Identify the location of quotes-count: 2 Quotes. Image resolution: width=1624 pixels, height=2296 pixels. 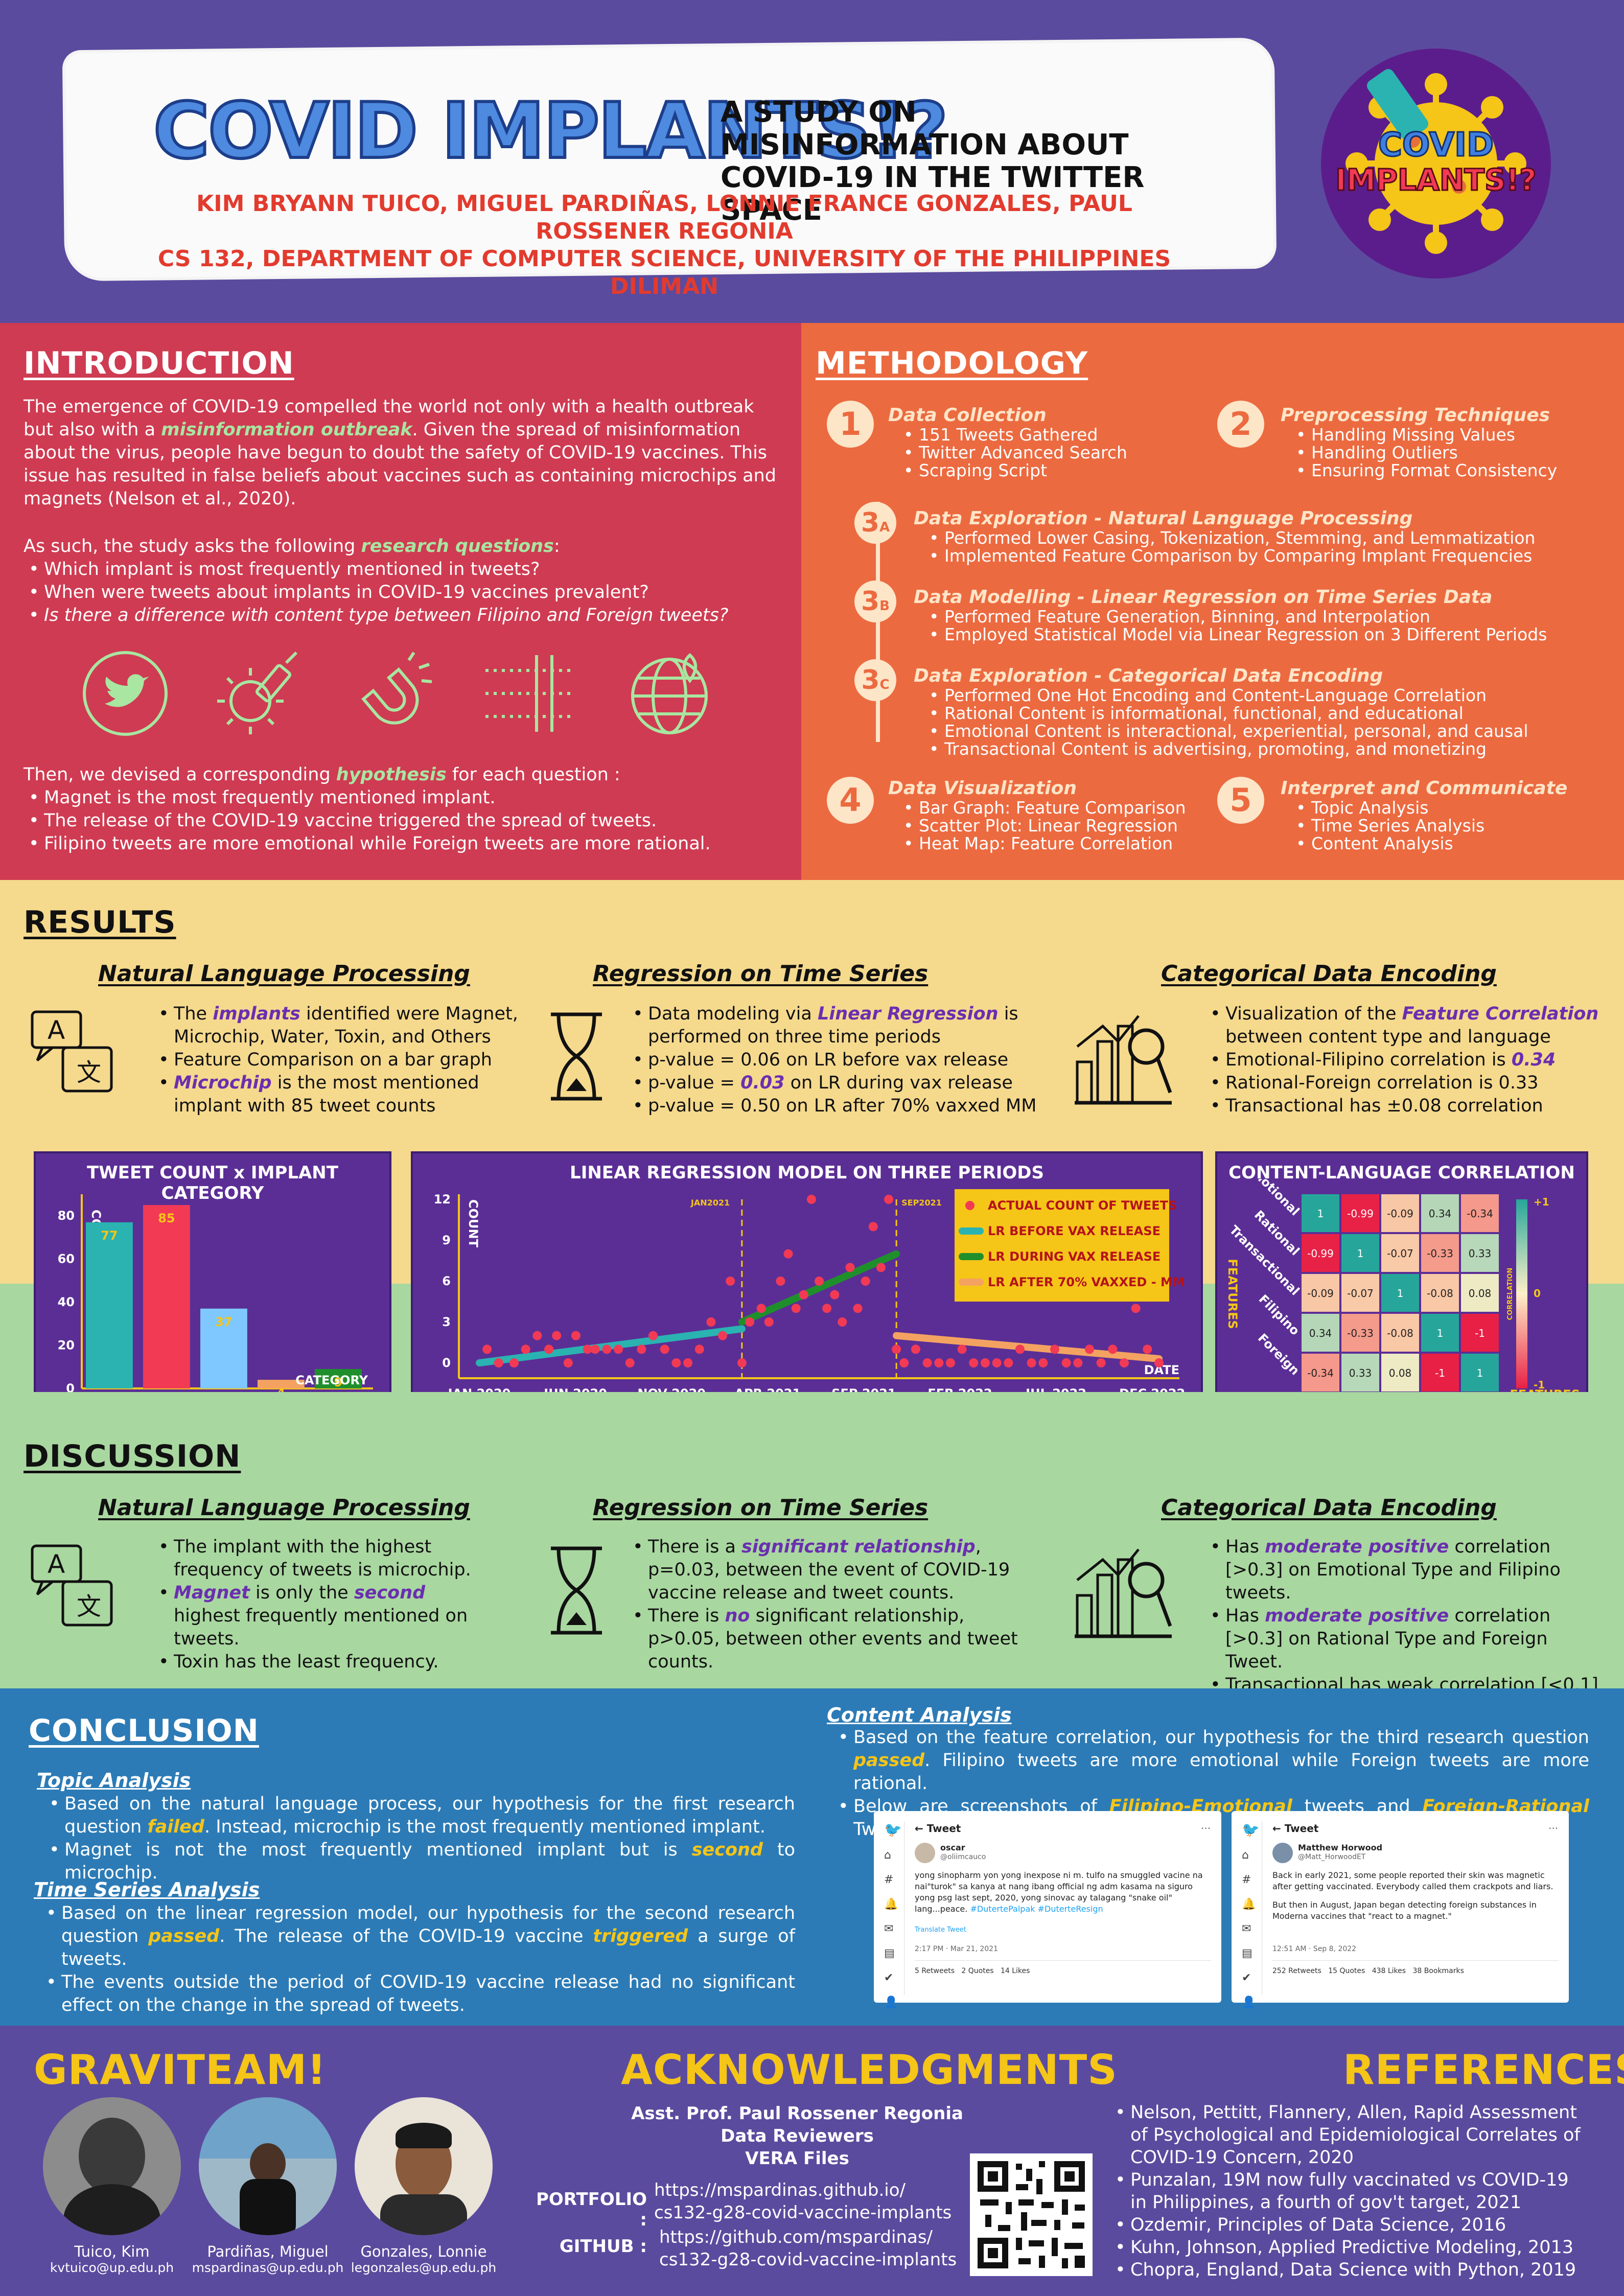
(977, 1971).